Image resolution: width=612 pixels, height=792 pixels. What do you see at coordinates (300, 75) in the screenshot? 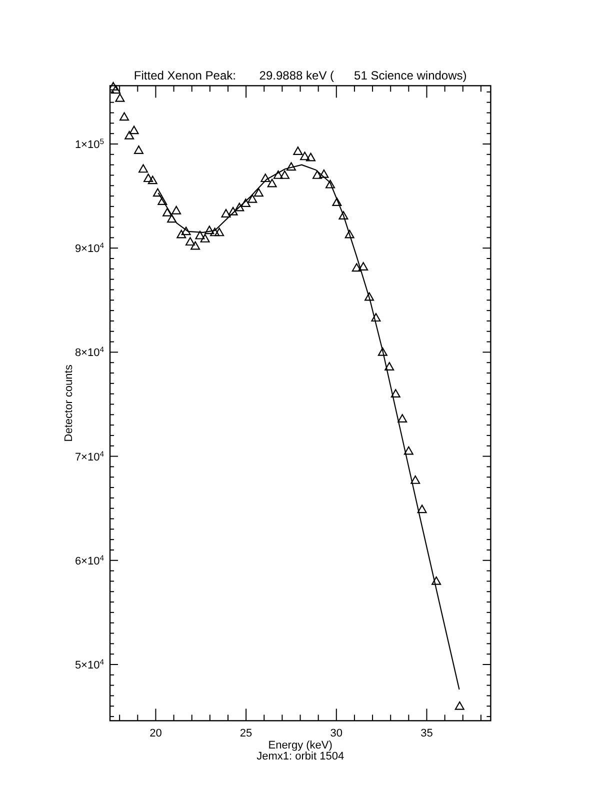
I see `chart-title: Fitted Xenon Peak: 29.9888 keV ( 51 Science windows)` at bounding box center [300, 75].